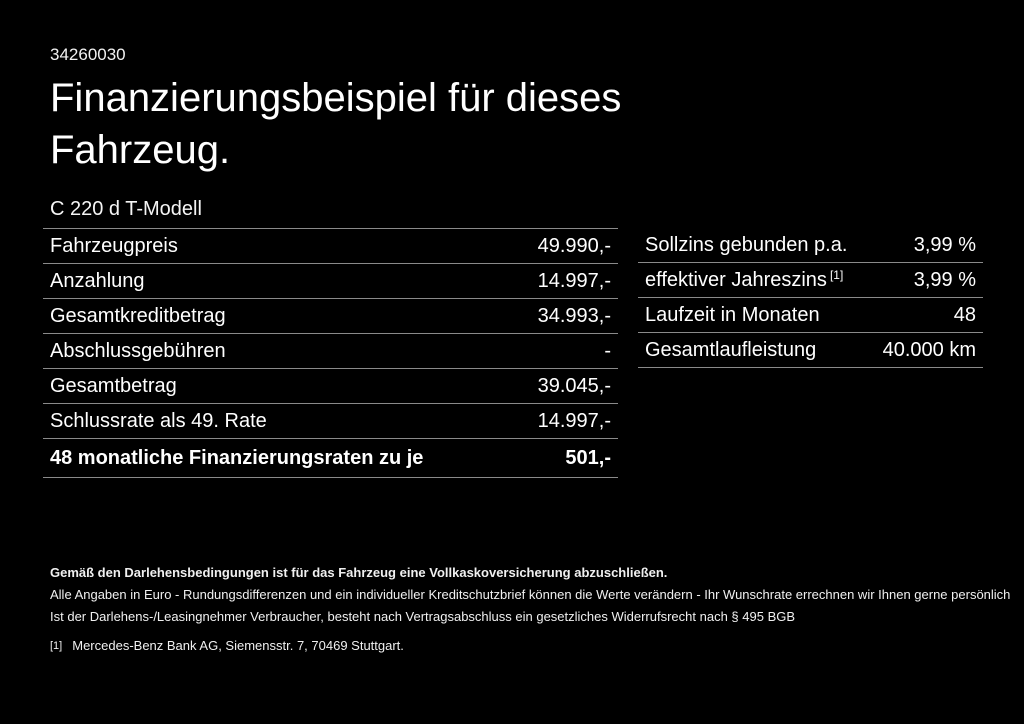 Image resolution: width=1024 pixels, height=724 pixels. I want to click on vehicle-model: C 220 d T-Modell, so click(126, 209).